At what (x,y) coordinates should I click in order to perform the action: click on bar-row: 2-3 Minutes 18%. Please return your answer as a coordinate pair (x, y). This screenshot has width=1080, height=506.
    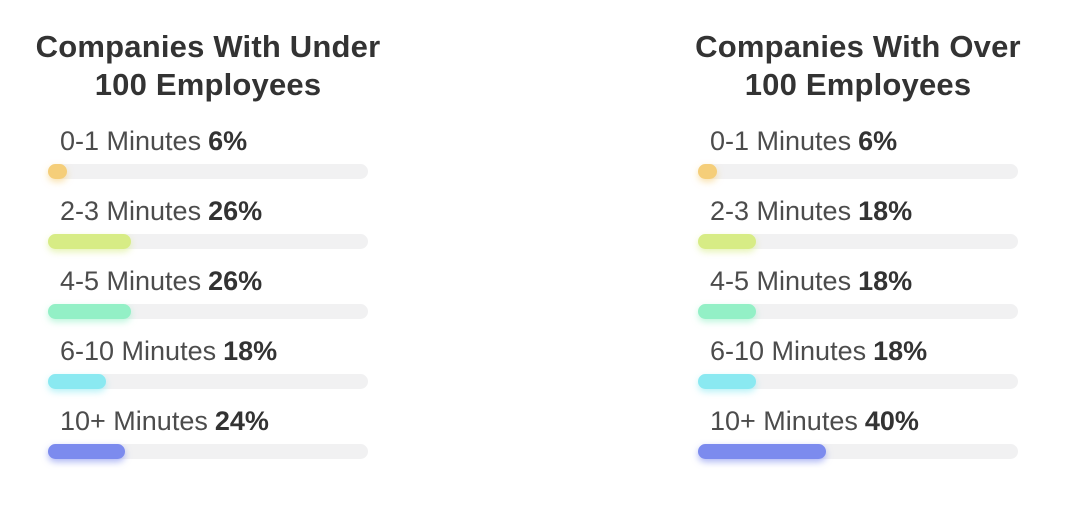
    Looking at the image, I should click on (858, 223).